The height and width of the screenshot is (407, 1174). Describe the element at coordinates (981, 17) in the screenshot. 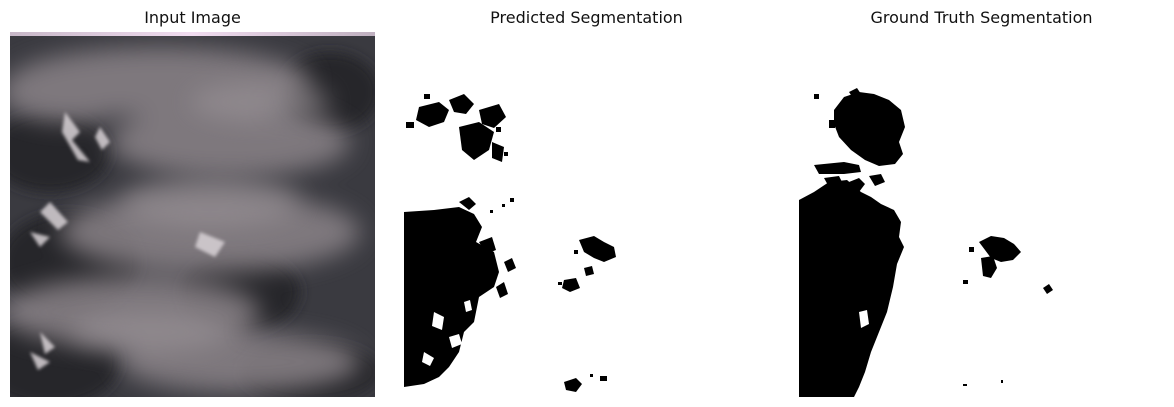

I see `ground-truth-segmentation-title: Ground Truth Segmentation` at that location.